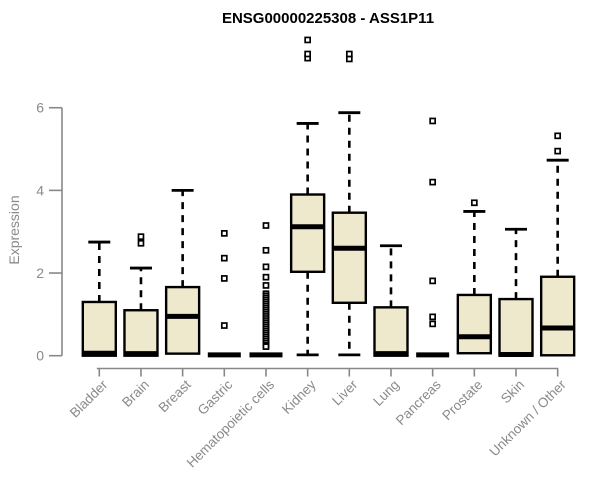 The width and height of the screenshot is (600, 500). I want to click on chart-title: ENSG00000225308 - ASS1P11, so click(328, 18).